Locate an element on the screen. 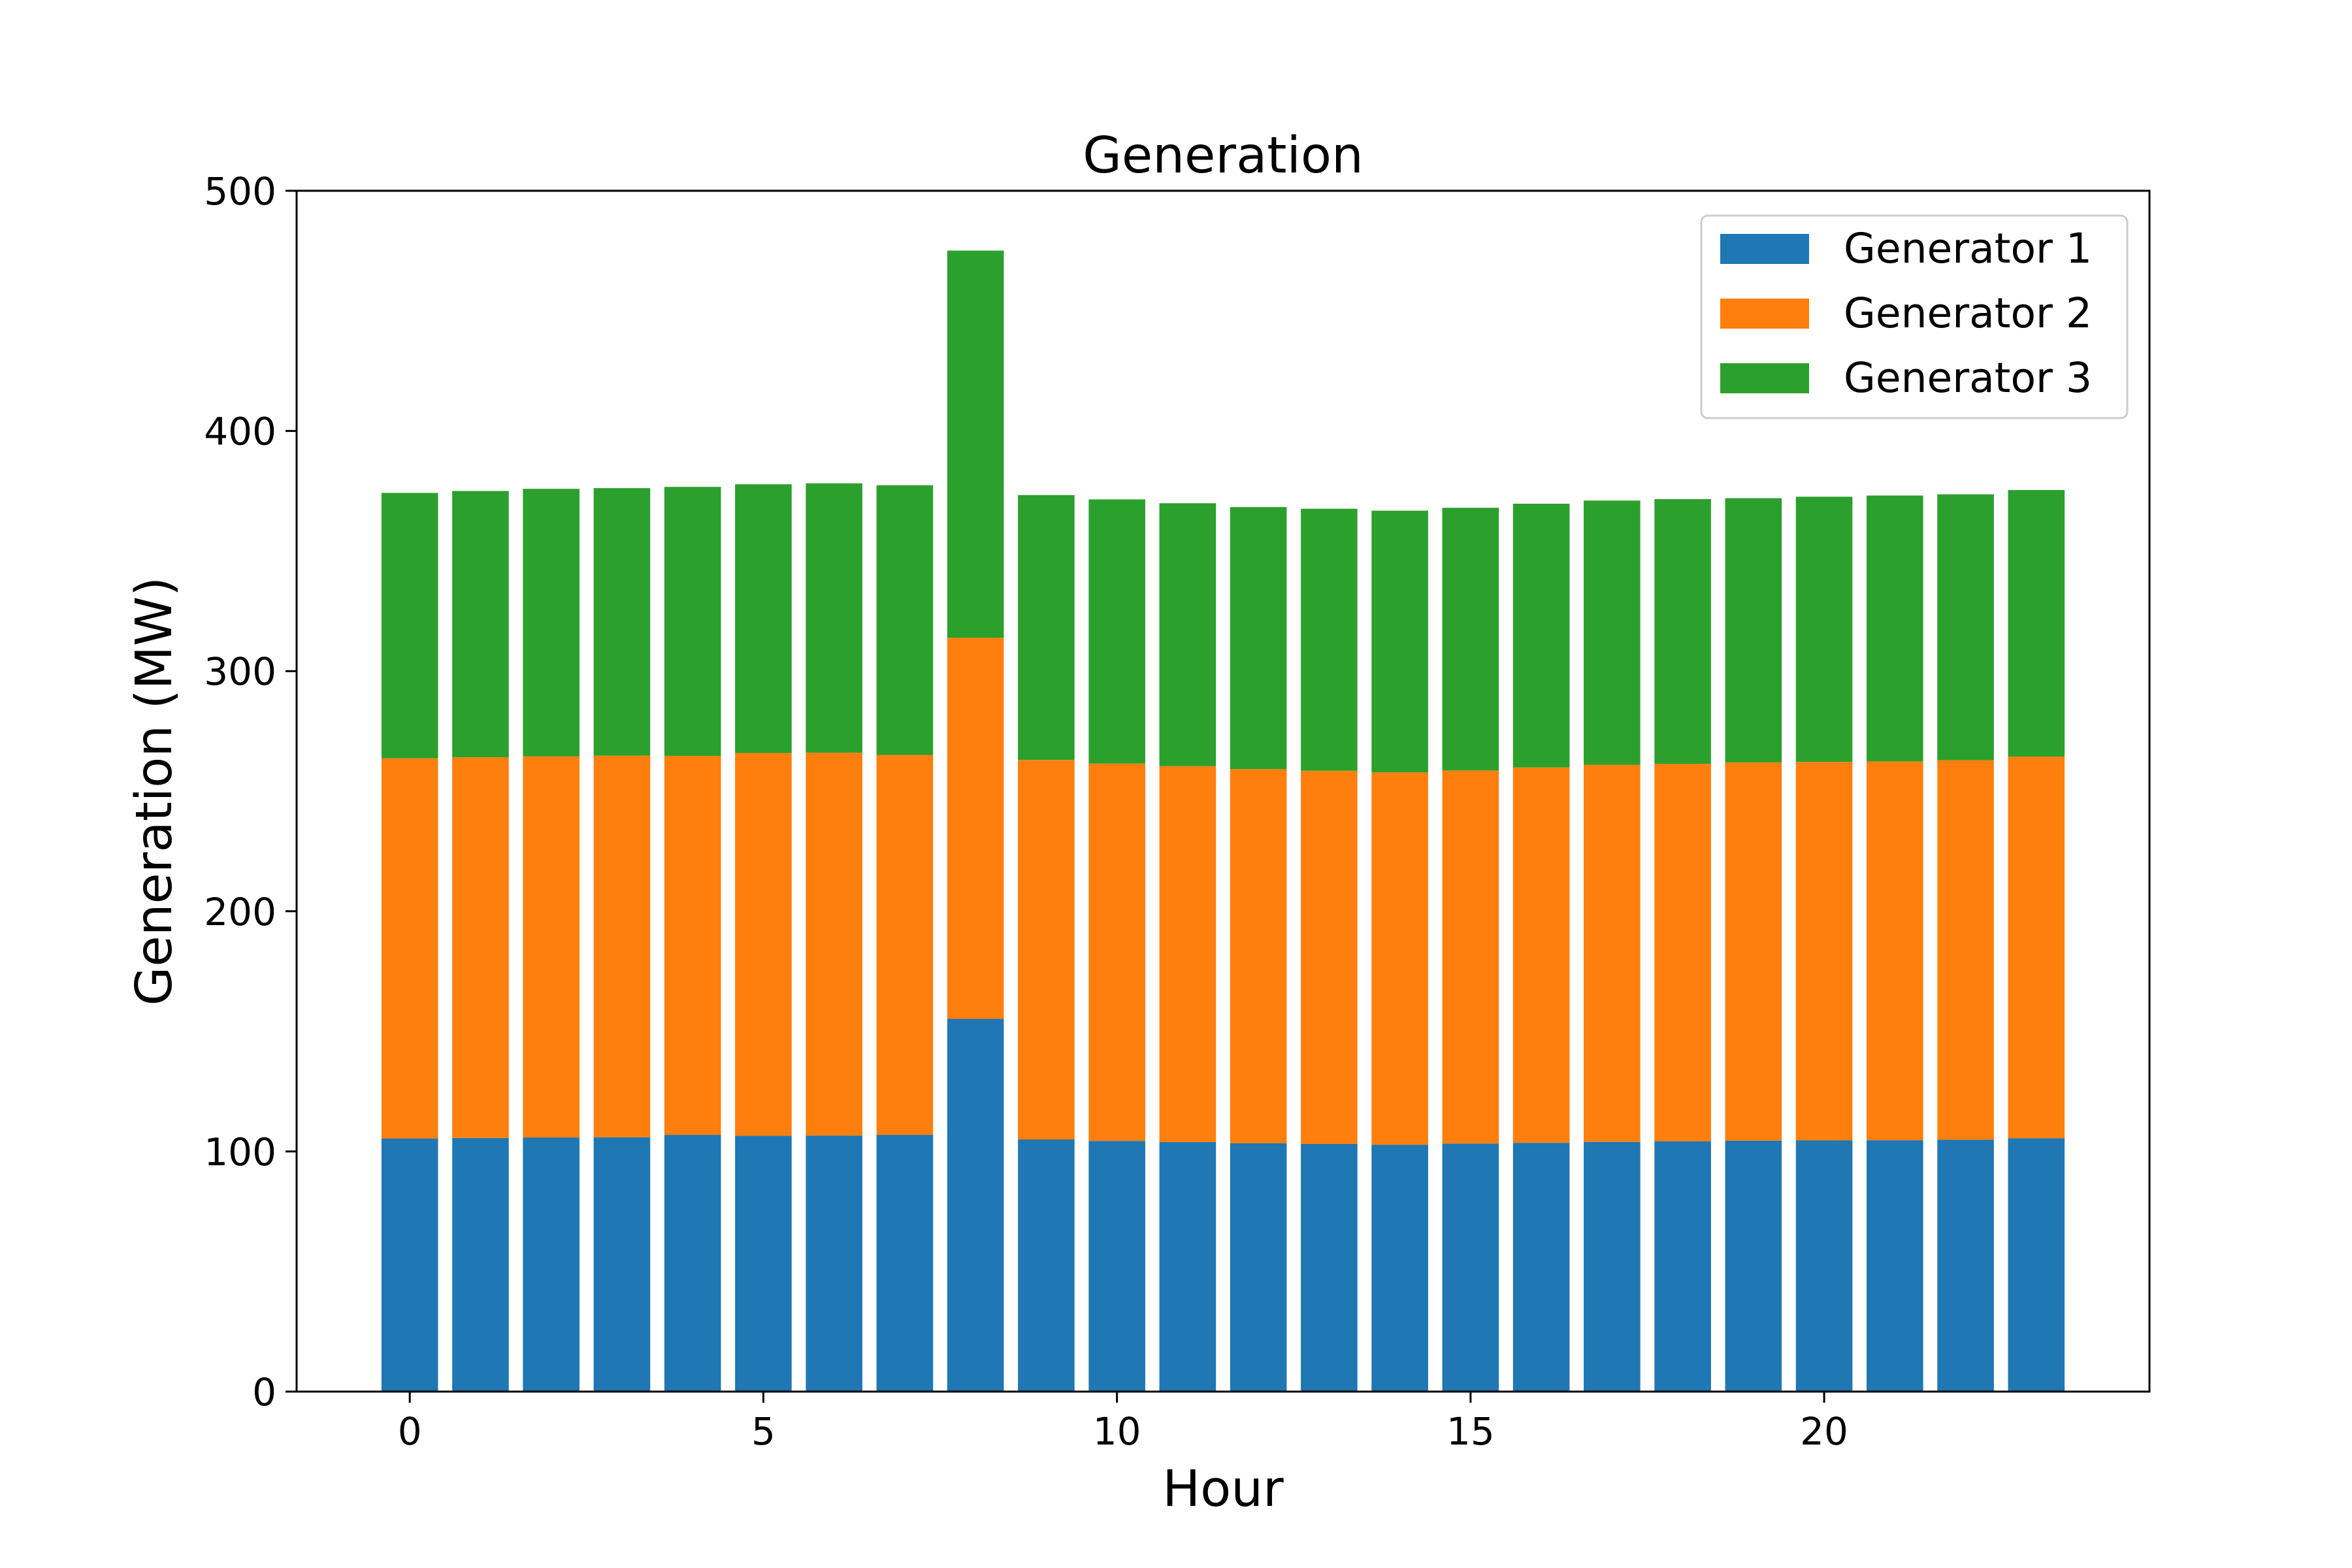 This screenshot has width=2352, height=1568. legend-item-generator-3: Generator 3 is located at coordinates (1906, 378).